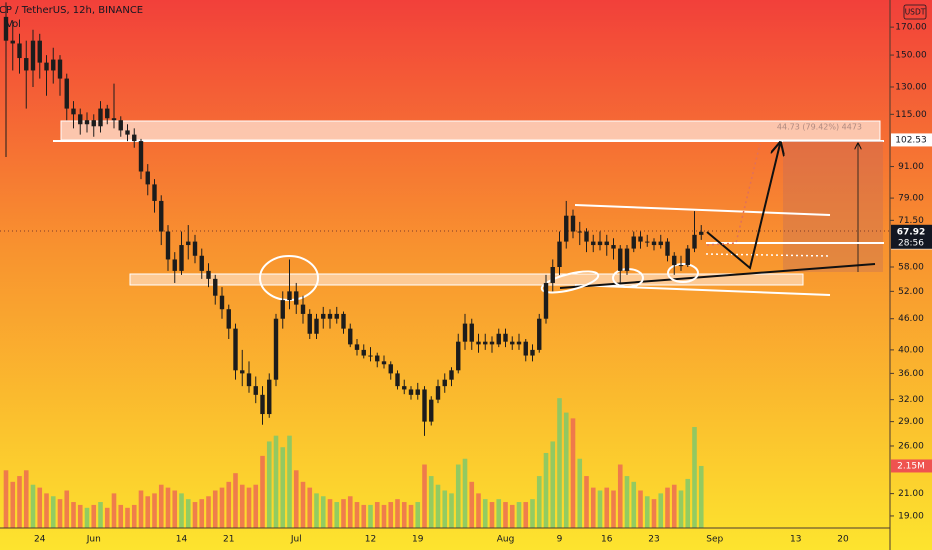 The width and height of the screenshot is (932, 550). I want to click on y-tick-label: 40.00, so click(911, 350).